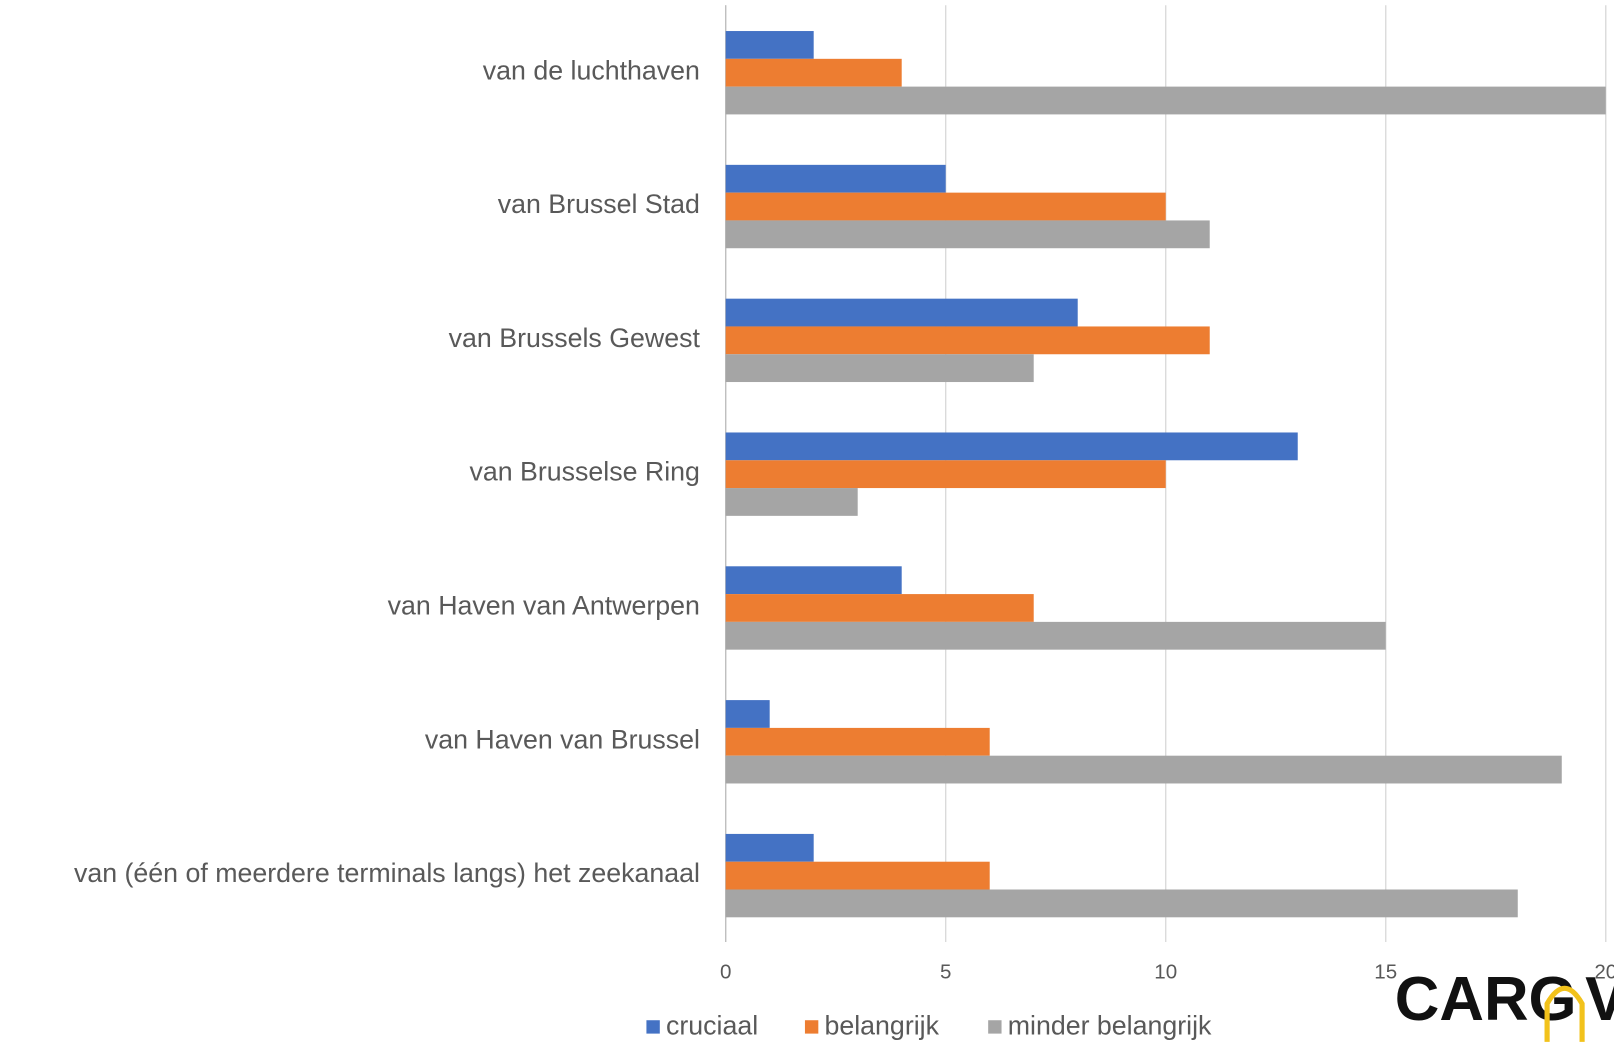  Describe the element at coordinates (1599, 999) in the screenshot. I see `logo-right: V` at that location.